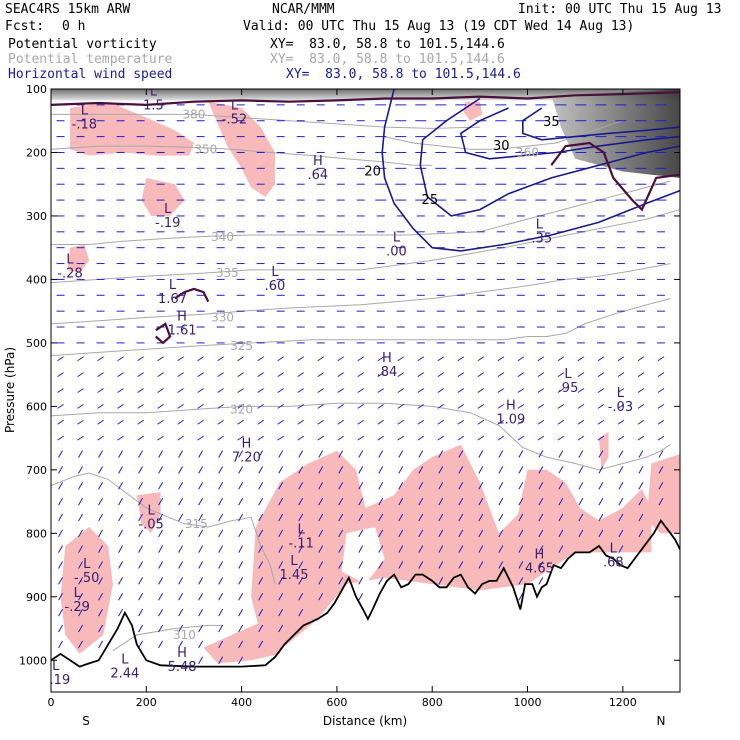 The image size is (740, 740). What do you see at coordinates (68, 9) in the screenshot?
I see `model-title: SEAC4RS 15km ARW` at bounding box center [68, 9].